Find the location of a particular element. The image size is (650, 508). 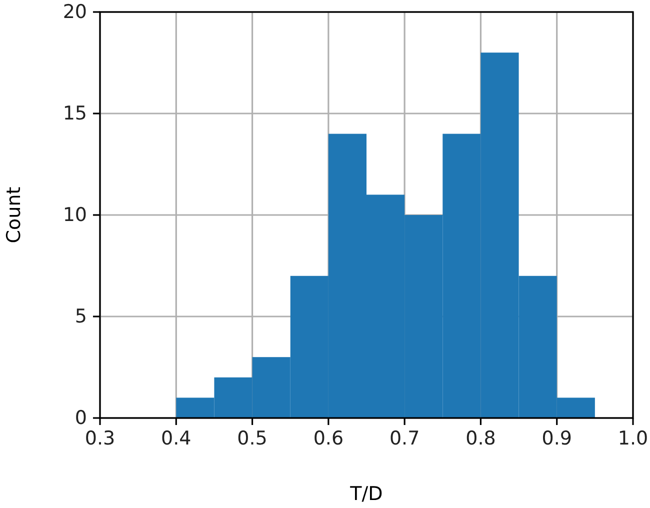

y-axis-title: Count is located at coordinates (14, 215).